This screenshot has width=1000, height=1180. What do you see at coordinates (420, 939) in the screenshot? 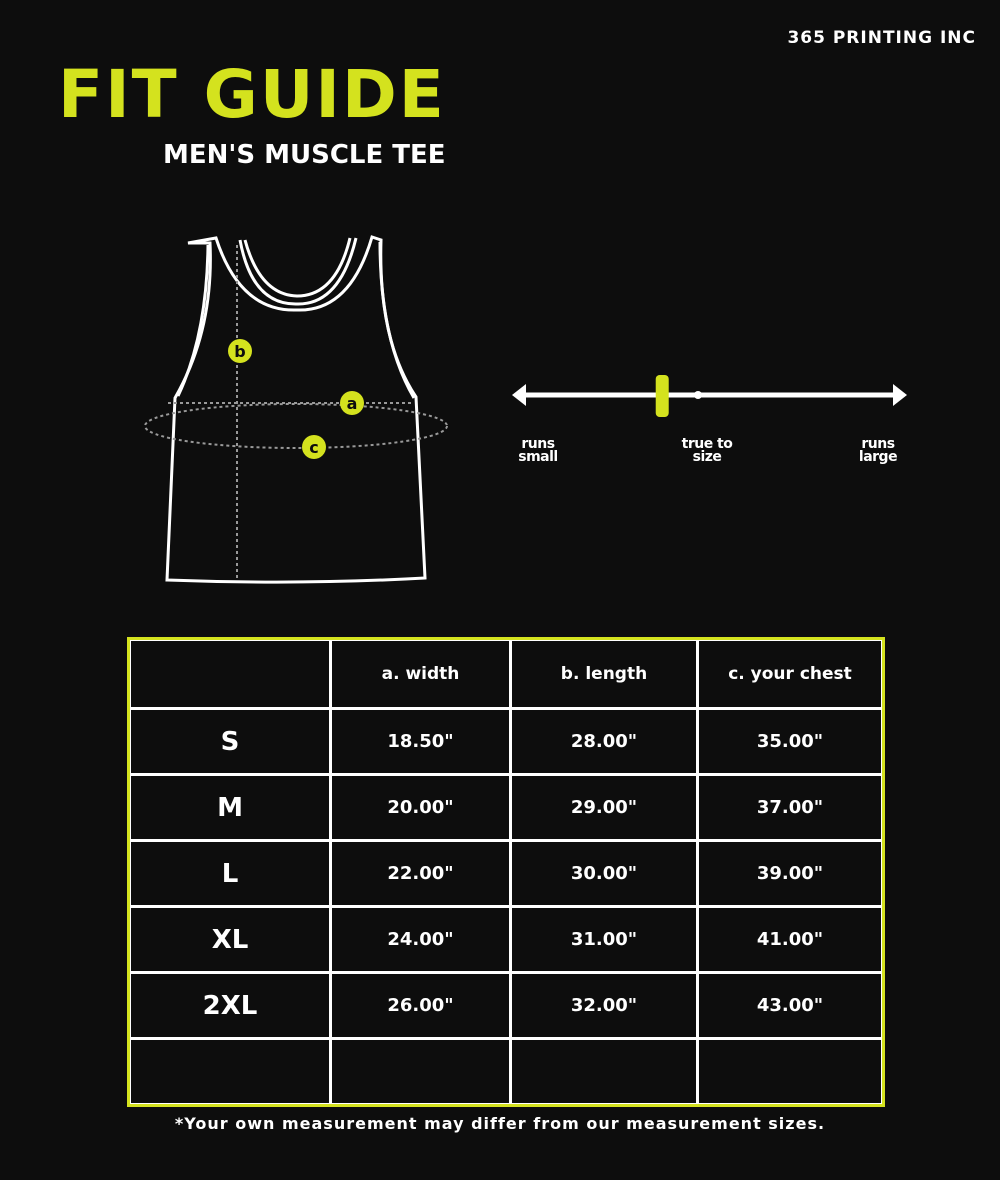
I see `measurement-cell: 24.00"` at bounding box center [420, 939].